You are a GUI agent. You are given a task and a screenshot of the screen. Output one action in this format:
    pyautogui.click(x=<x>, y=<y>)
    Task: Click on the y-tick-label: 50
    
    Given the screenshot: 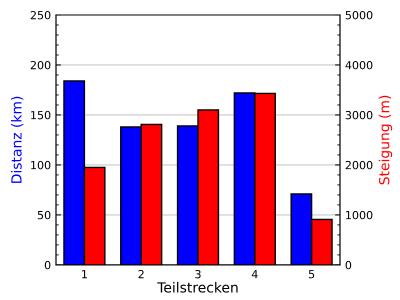 What is the action you would take?
    pyautogui.click(x=44, y=215)
    